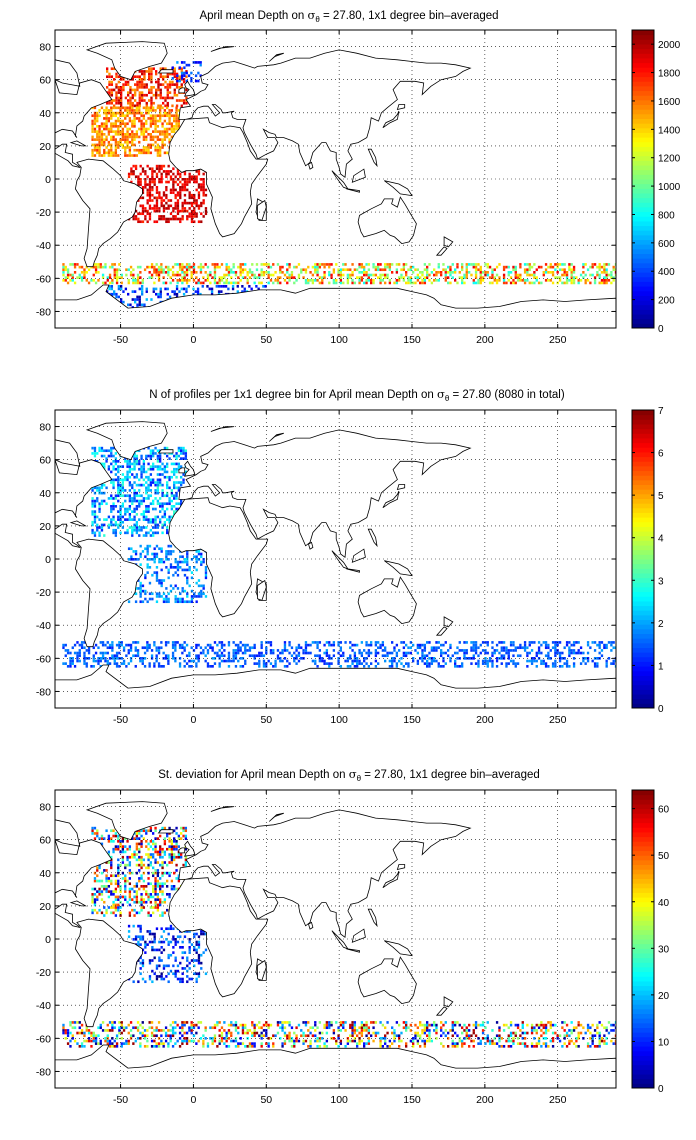  What do you see at coordinates (643, 538) in the screenshot?
I see `colorbar-segment` at bounding box center [643, 538].